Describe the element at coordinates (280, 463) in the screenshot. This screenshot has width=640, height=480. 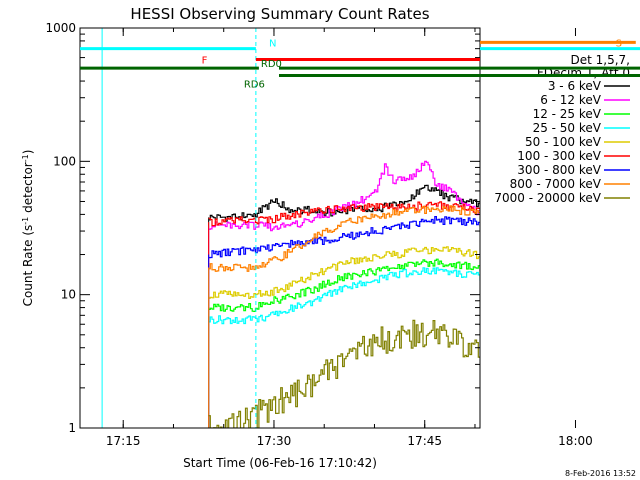
I see `x-axis-label: Start Time (06-Feb-16 17:10:42)` at that location.